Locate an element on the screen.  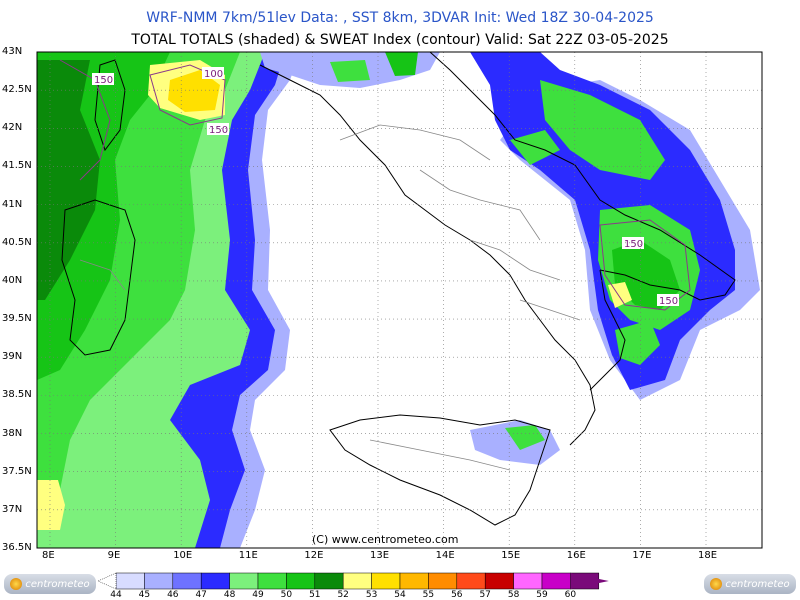
logo-text-left: centrometeo is located at coordinates (57, 584).